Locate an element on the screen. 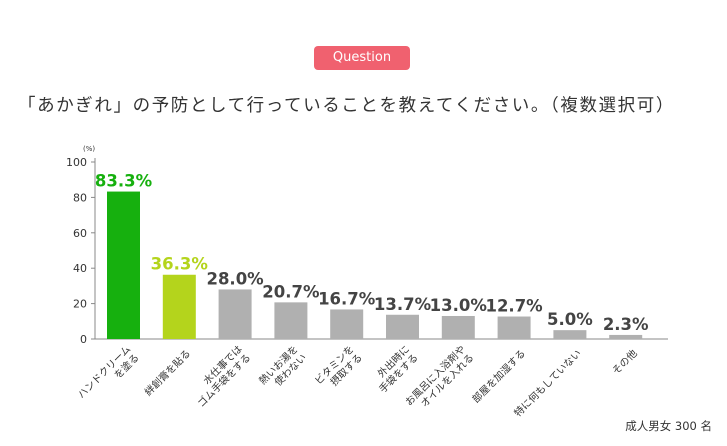 Image resolution: width=727 pixels, height=446 pixels. y-tick-label: 80 is located at coordinates (80, 197).